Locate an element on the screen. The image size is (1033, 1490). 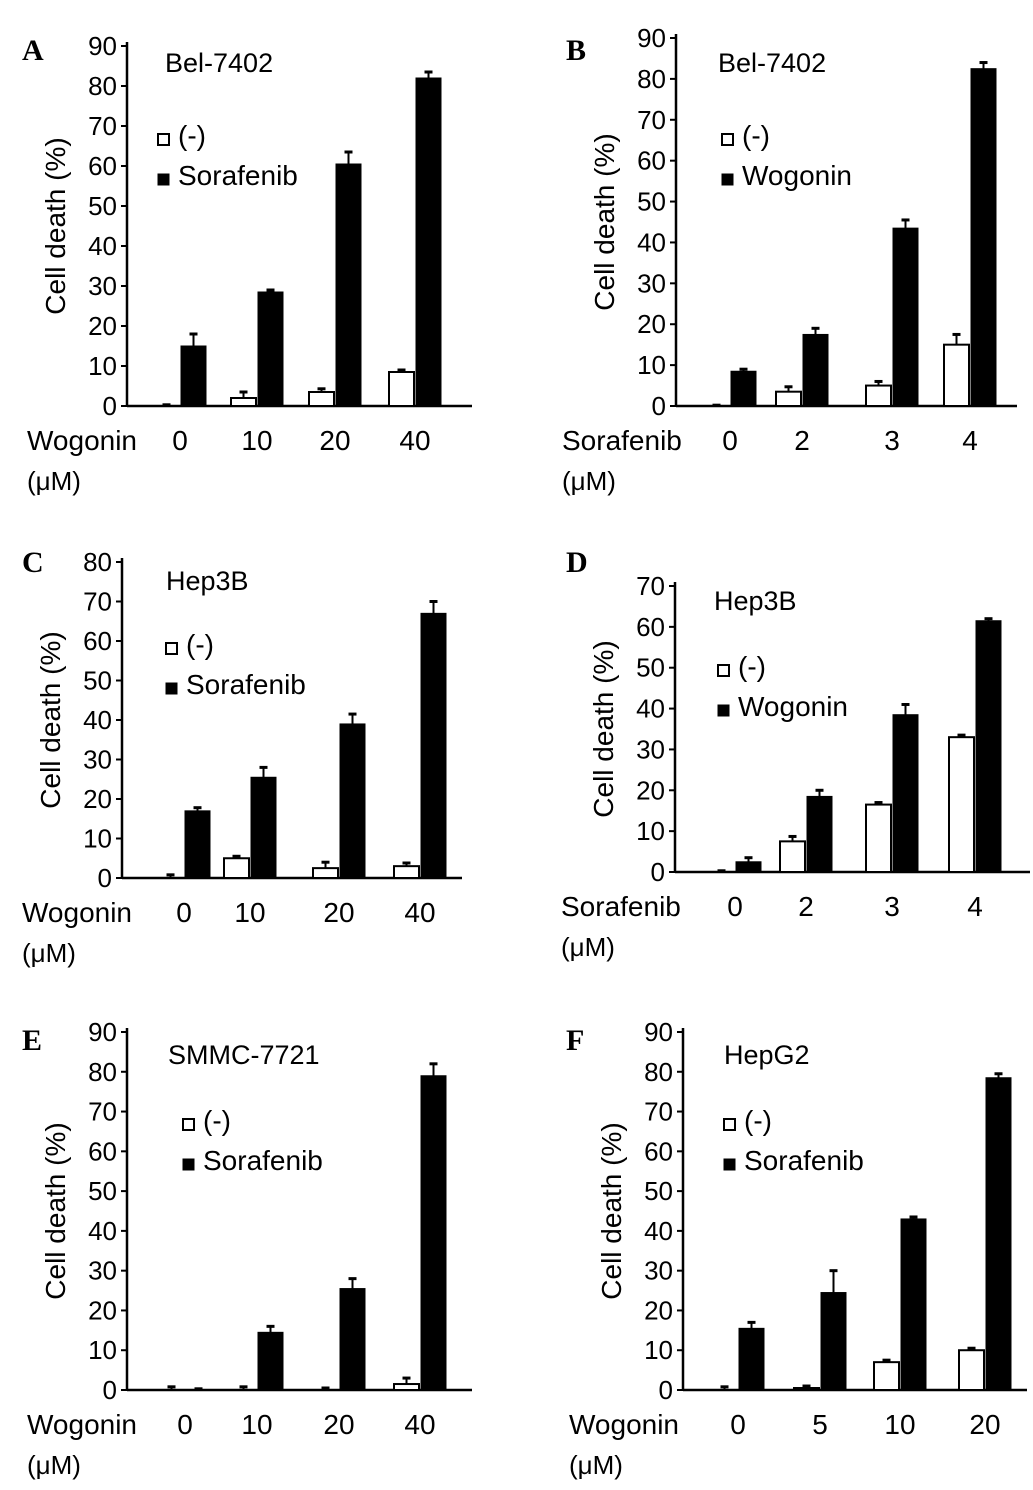
y-tick-label-e-90: 90 is located at coordinates (102, 1032).